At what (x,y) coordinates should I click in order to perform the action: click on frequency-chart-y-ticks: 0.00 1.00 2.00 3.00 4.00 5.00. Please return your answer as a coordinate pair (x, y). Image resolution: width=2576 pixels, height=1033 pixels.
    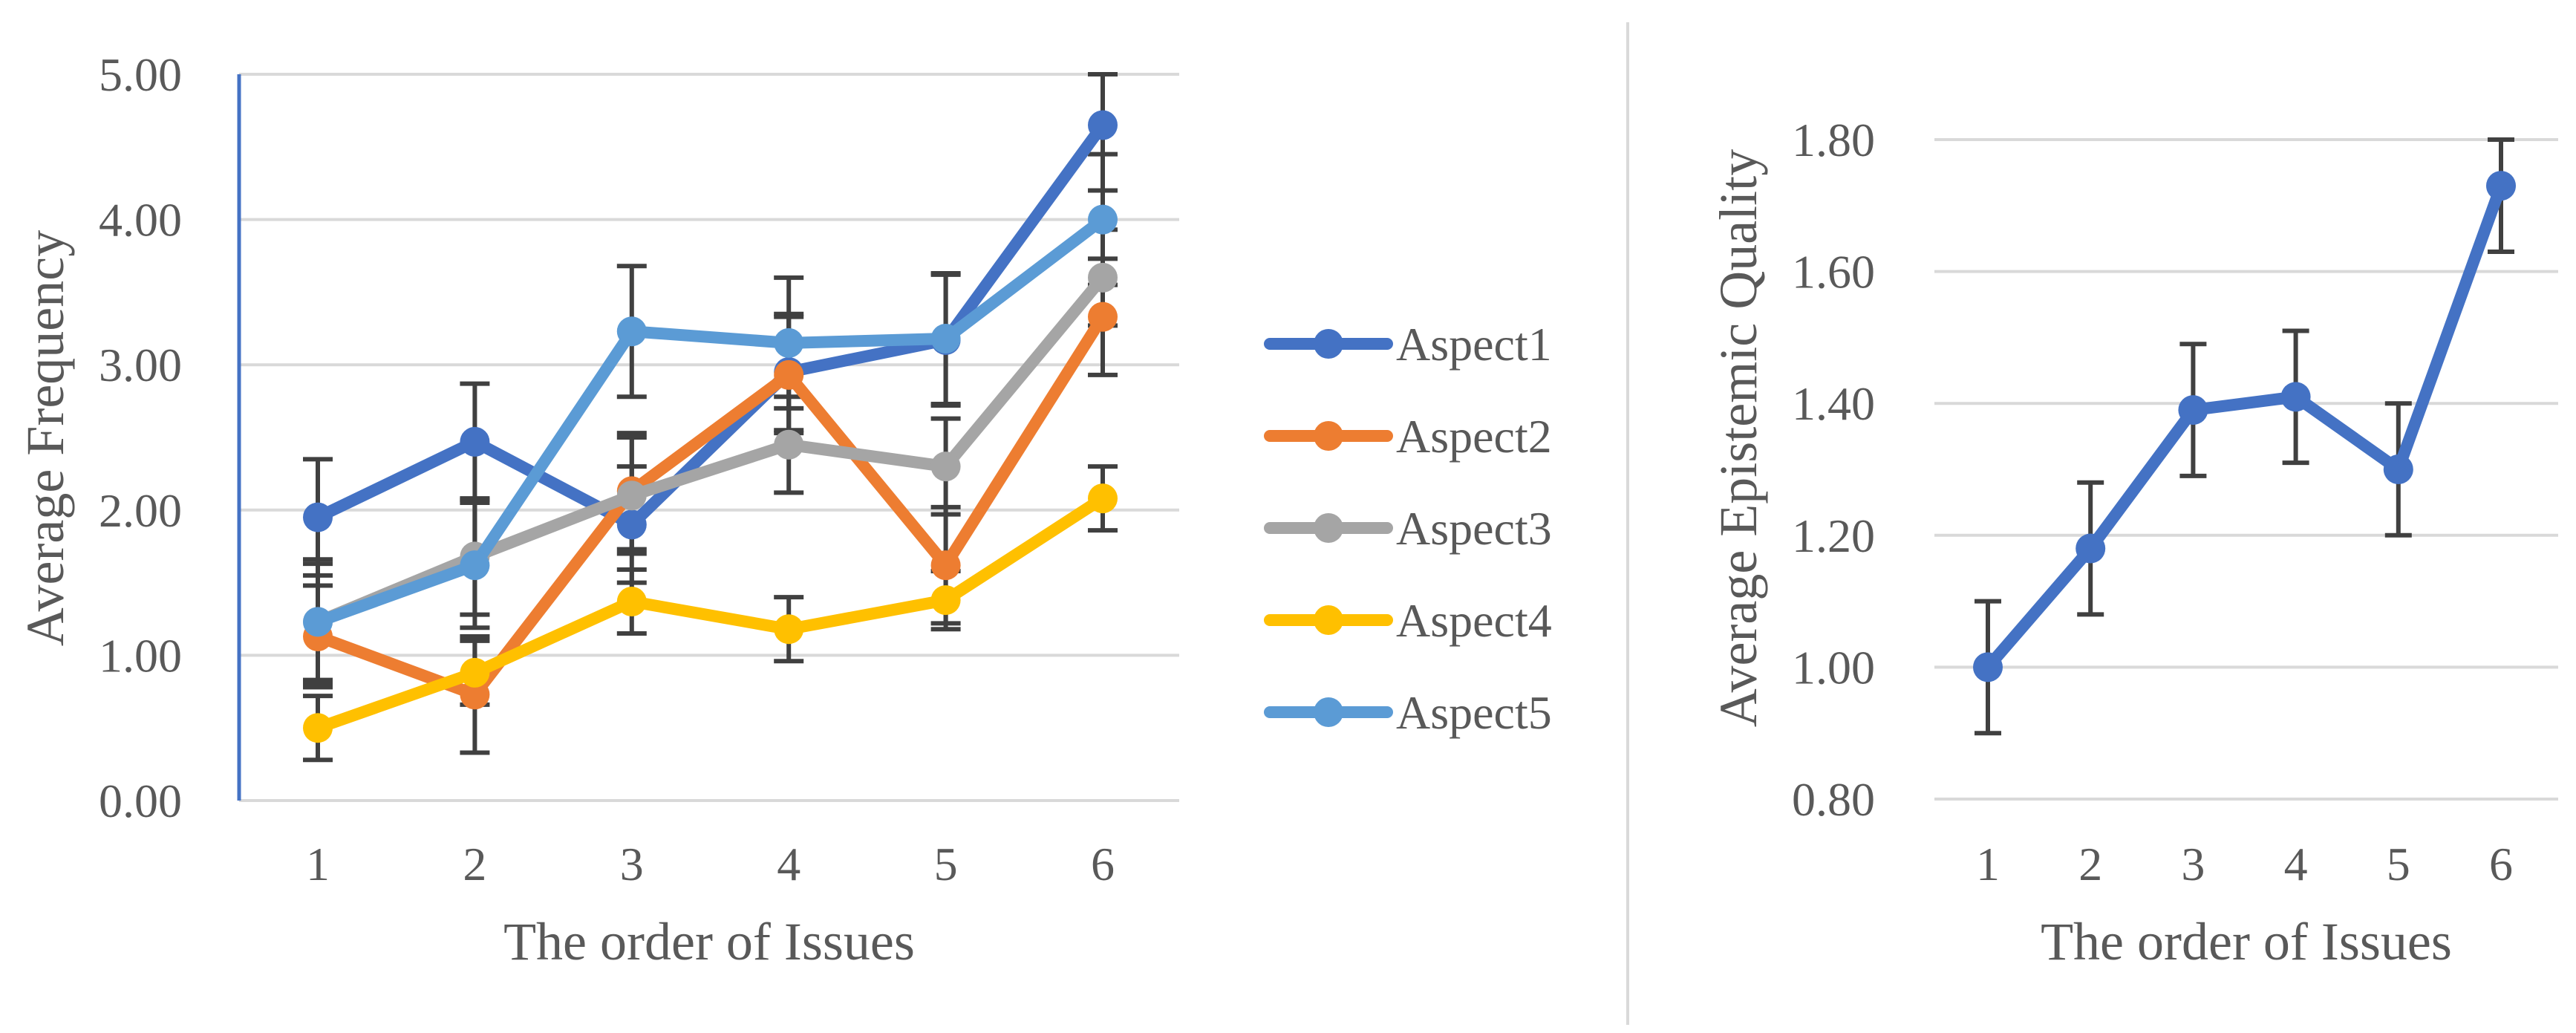
    Looking at the image, I should click on (140, 437).